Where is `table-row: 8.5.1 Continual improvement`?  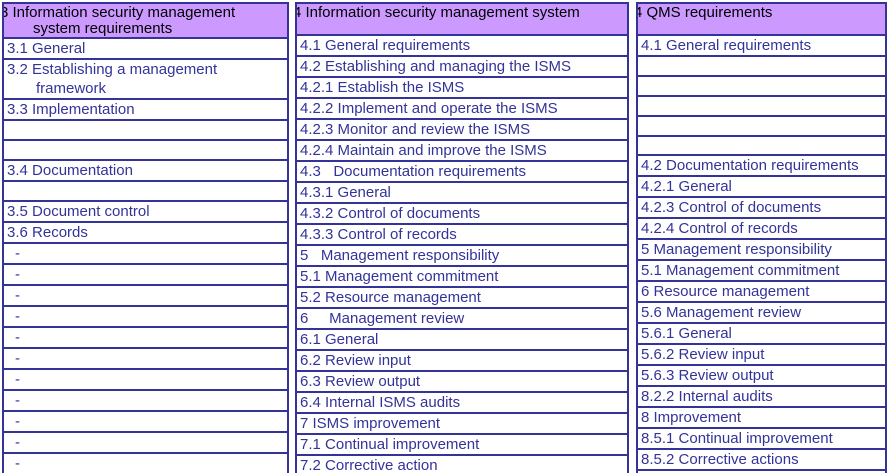 table-row: 8.5.1 Continual improvement is located at coordinates (761, 439).